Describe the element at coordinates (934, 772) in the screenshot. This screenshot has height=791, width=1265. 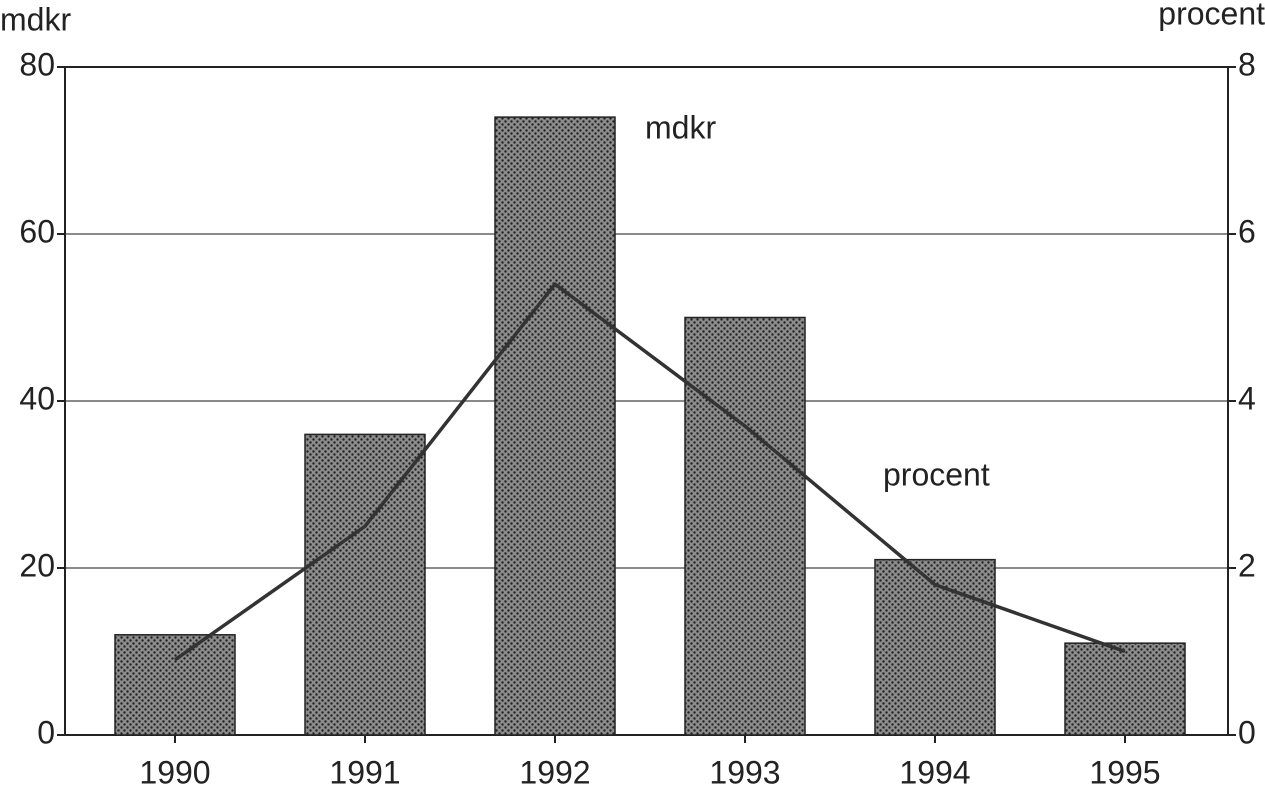
I see `x-tick-label: 1994` at that location.